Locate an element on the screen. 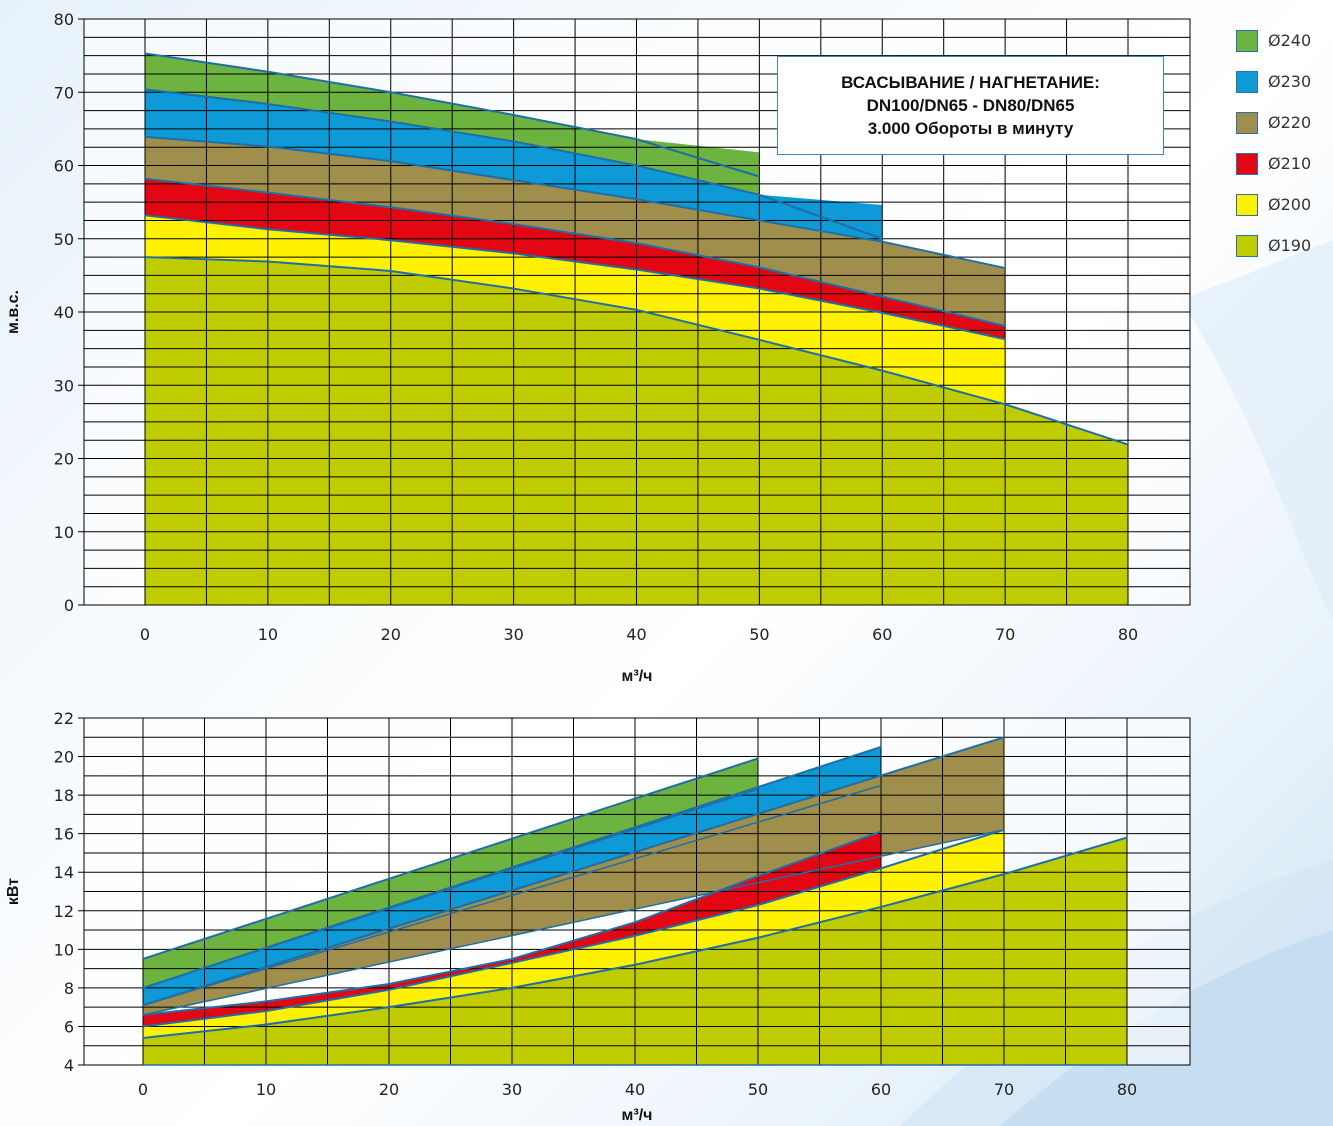  y-tick-label: 70 is located at coordinates (64, 92).